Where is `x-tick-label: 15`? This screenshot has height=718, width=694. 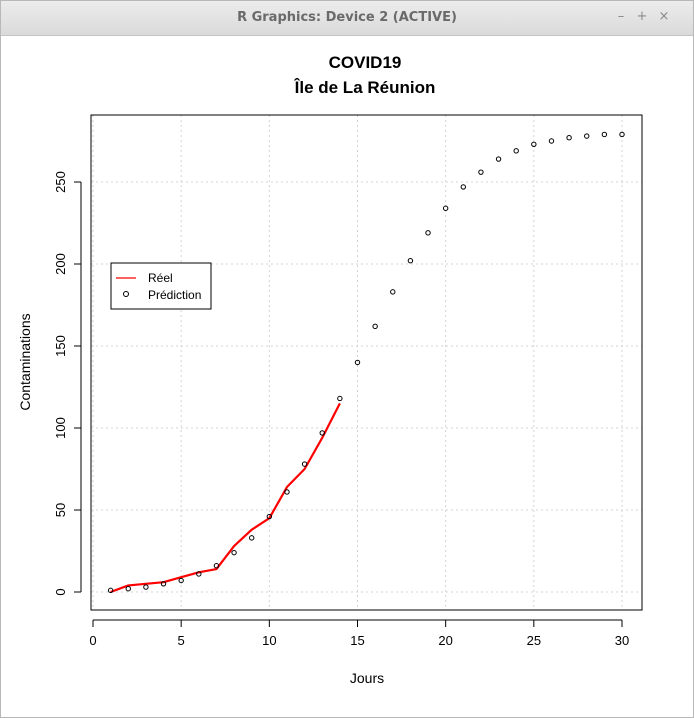
x-tick-label: 15 is located at coordinates (357, 640).